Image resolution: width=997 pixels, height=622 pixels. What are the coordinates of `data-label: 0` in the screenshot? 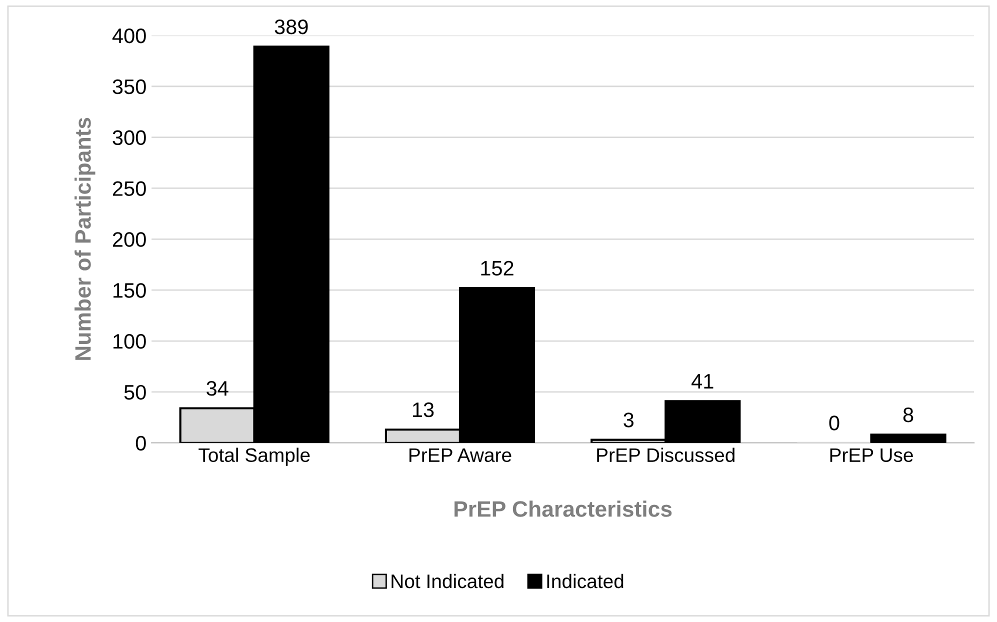 It's located at (834, 423).